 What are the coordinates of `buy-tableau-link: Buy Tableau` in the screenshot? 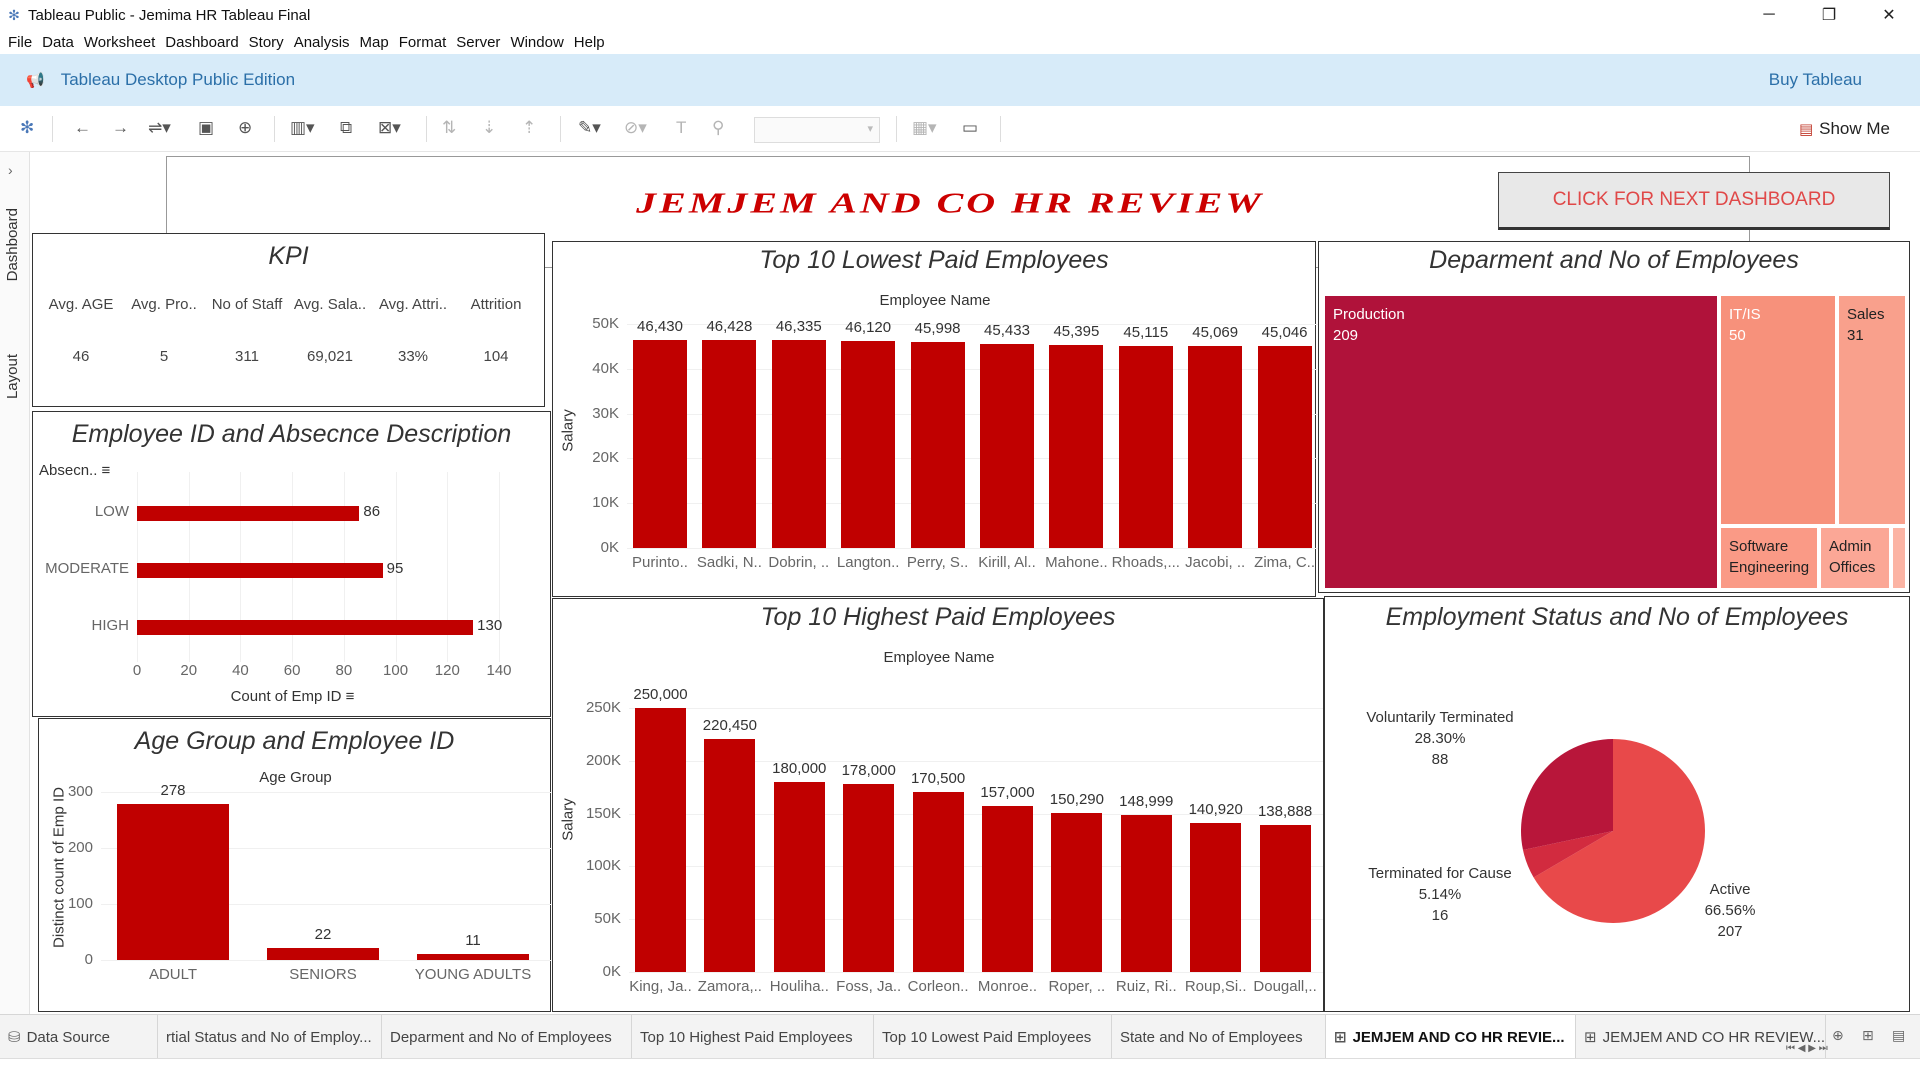 It's located at (1815, 79).